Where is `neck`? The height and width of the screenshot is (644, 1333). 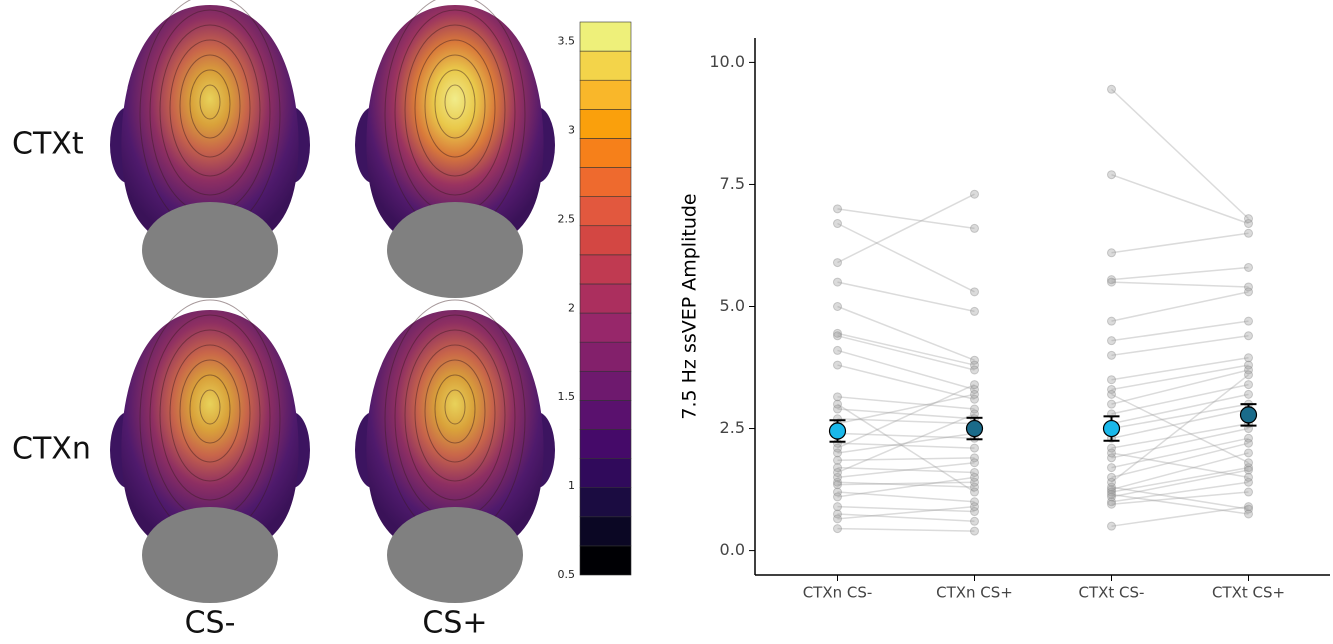 neck is located at coordinates (210, 555).